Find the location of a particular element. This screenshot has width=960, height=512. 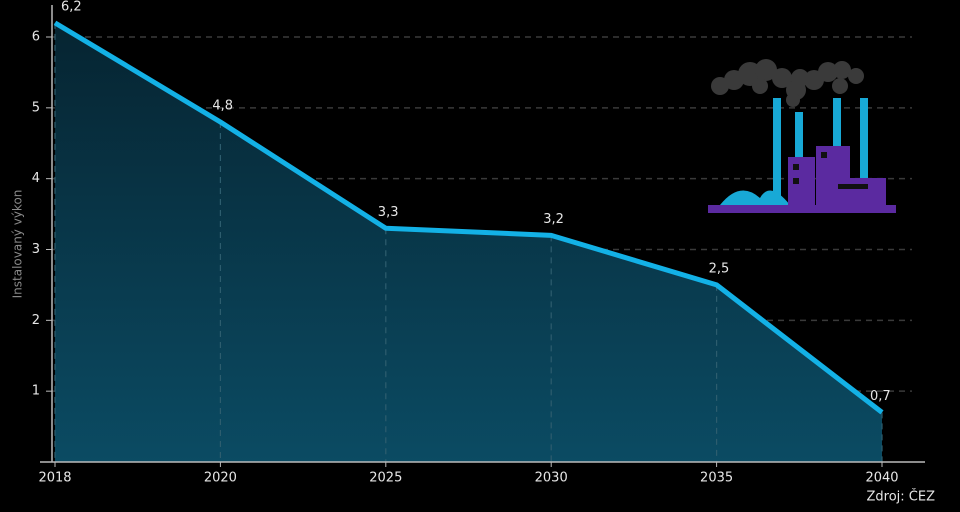

x-tick-label: 2040 is located at coordinates (881, 478).